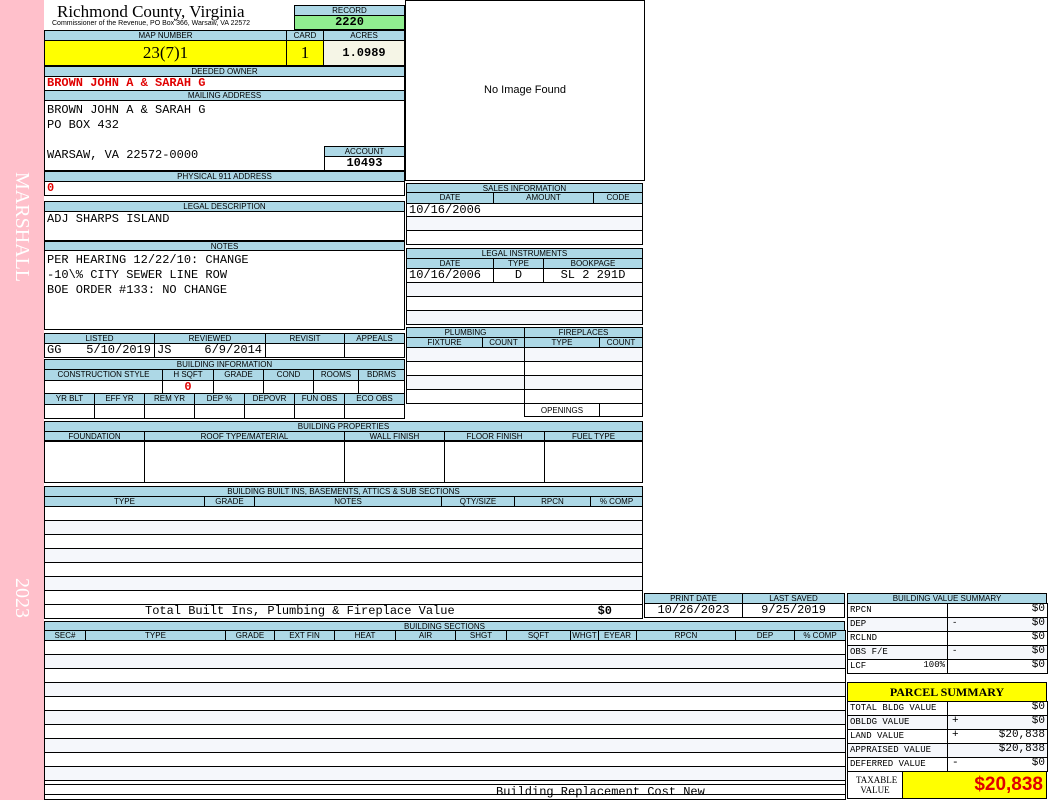  Describe the element at coordinates (600, 792) in the screenshot. I see `replacement-cost-label: Building Replacement Cost New` at that location.